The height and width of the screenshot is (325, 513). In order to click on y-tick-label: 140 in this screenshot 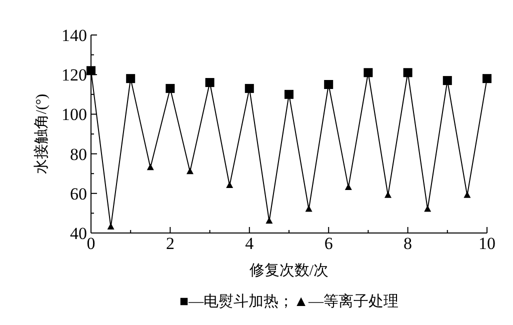, I will do `click(74, 35)`.